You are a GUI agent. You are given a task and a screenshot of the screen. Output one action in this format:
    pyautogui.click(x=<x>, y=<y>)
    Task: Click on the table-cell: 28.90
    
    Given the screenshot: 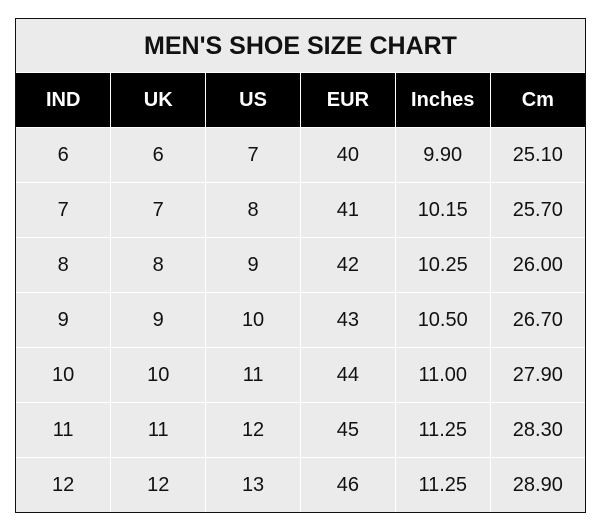 What is the action you would take?
    pyautogui.click(x=537, y=484)
    